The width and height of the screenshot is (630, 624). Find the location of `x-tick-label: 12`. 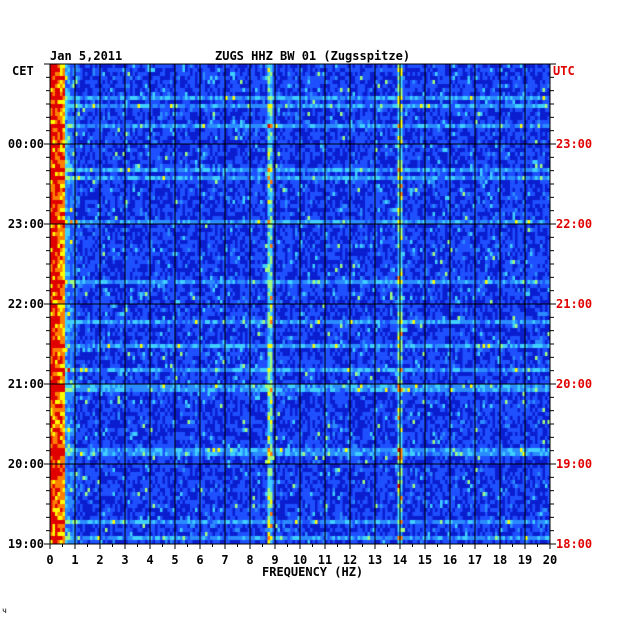

x-tick-label: 12 is located at coordinates (350, 560).